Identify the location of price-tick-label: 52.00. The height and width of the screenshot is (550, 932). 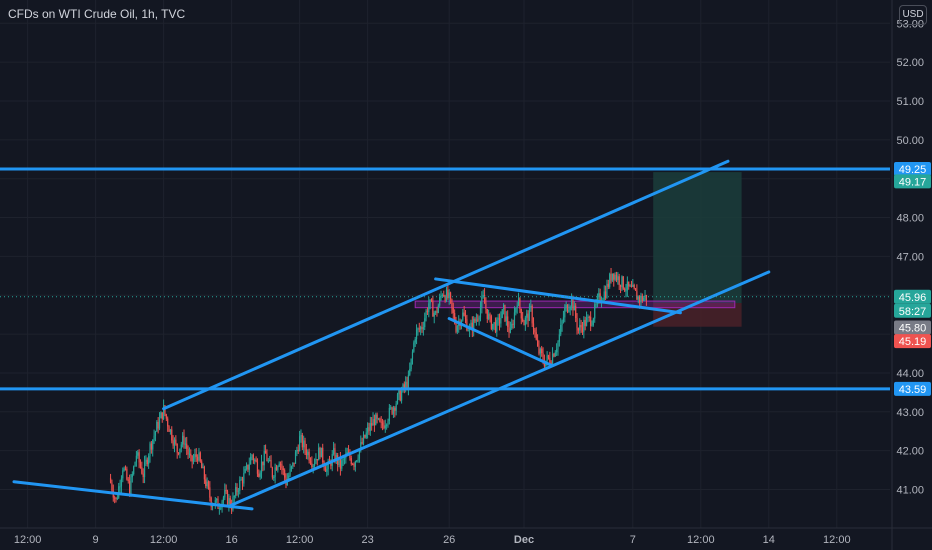
(910, 63).